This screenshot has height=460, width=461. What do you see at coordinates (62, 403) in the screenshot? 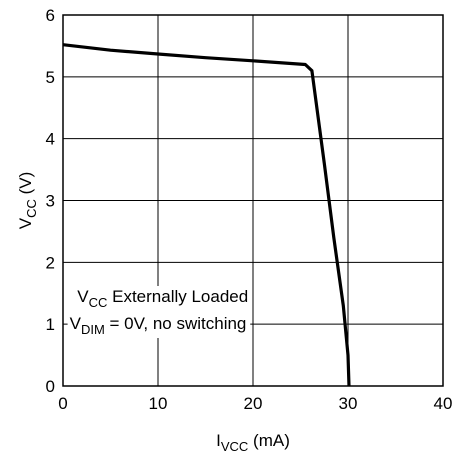
I see `x-tick-label-0: 0` at bounding box center [62, 403].